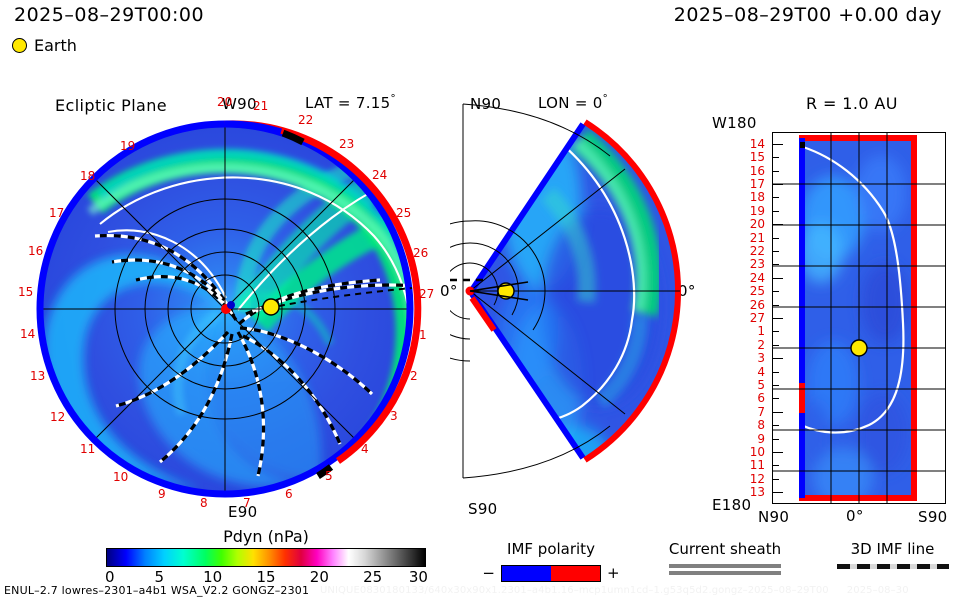 This screenshot has width=960, height=600. I want to click on meridional-lon-text: LON = 0, so click(570, 103).